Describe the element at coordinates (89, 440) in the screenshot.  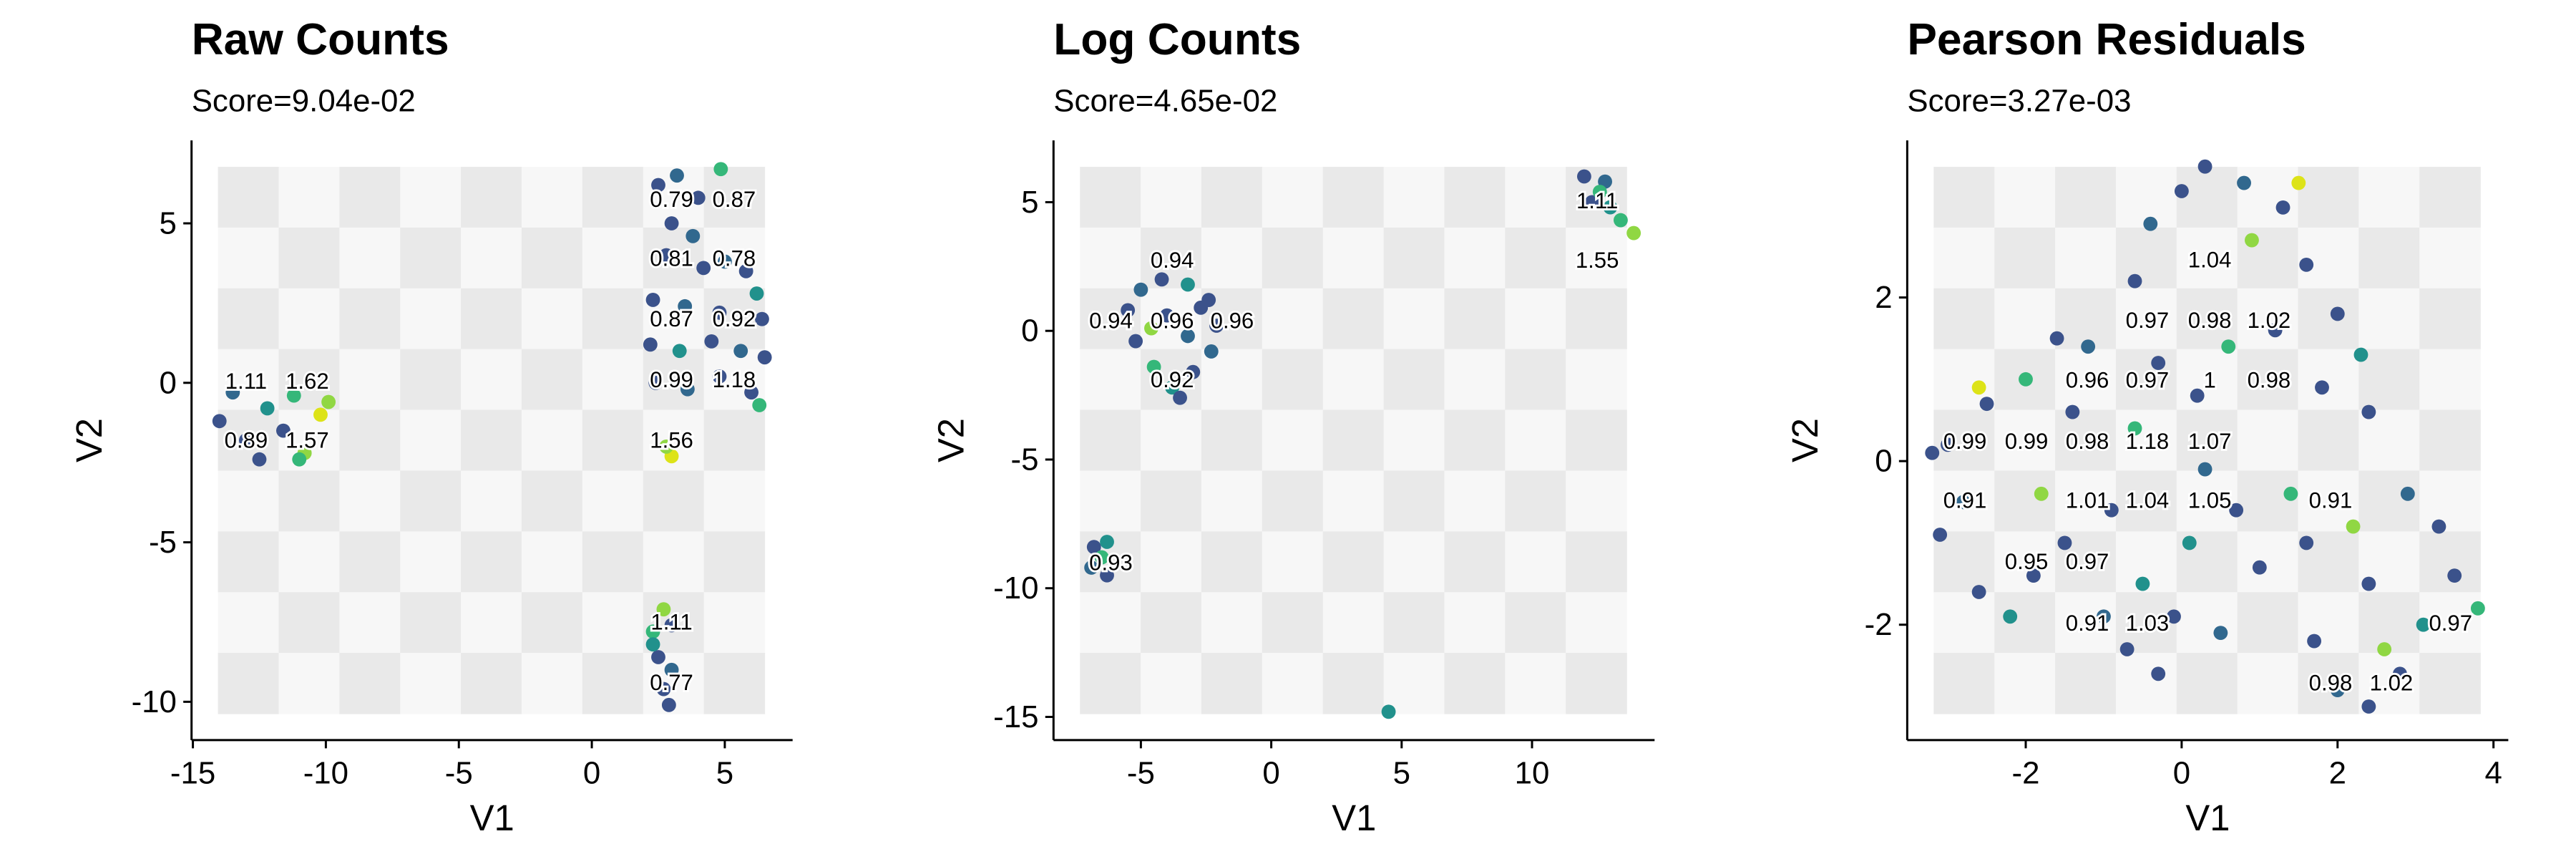
I see `y-axis-title: V2` at that location.